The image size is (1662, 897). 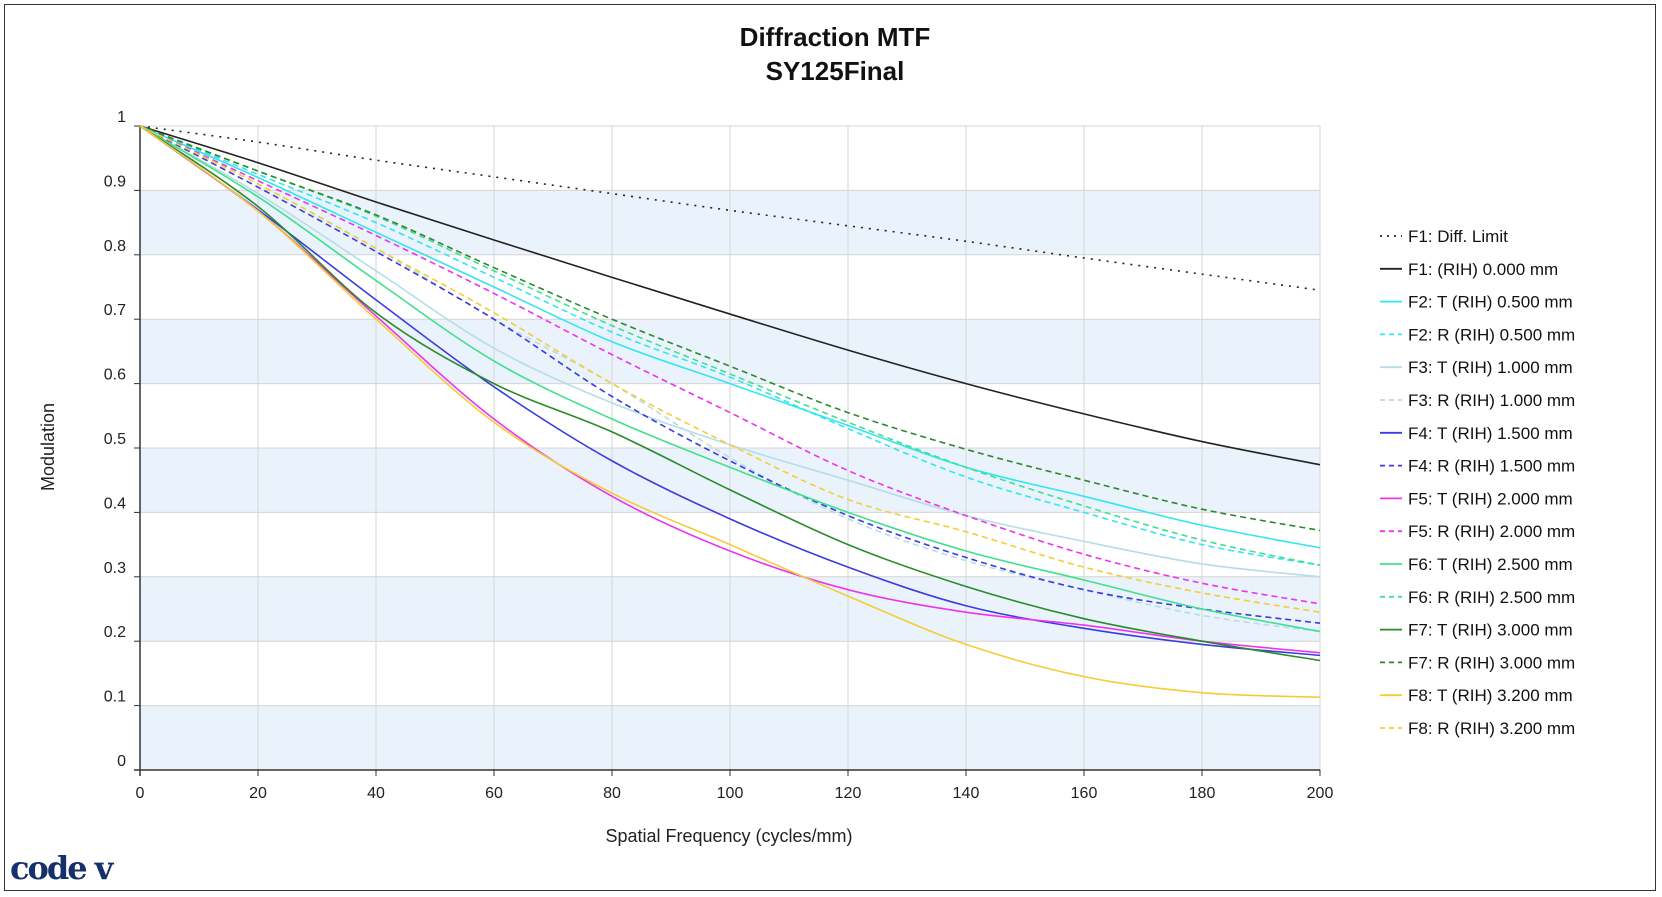 I want to click on legend-entry: F8: R (RIH) 3.200 mm, so click(x=1477, y=728).